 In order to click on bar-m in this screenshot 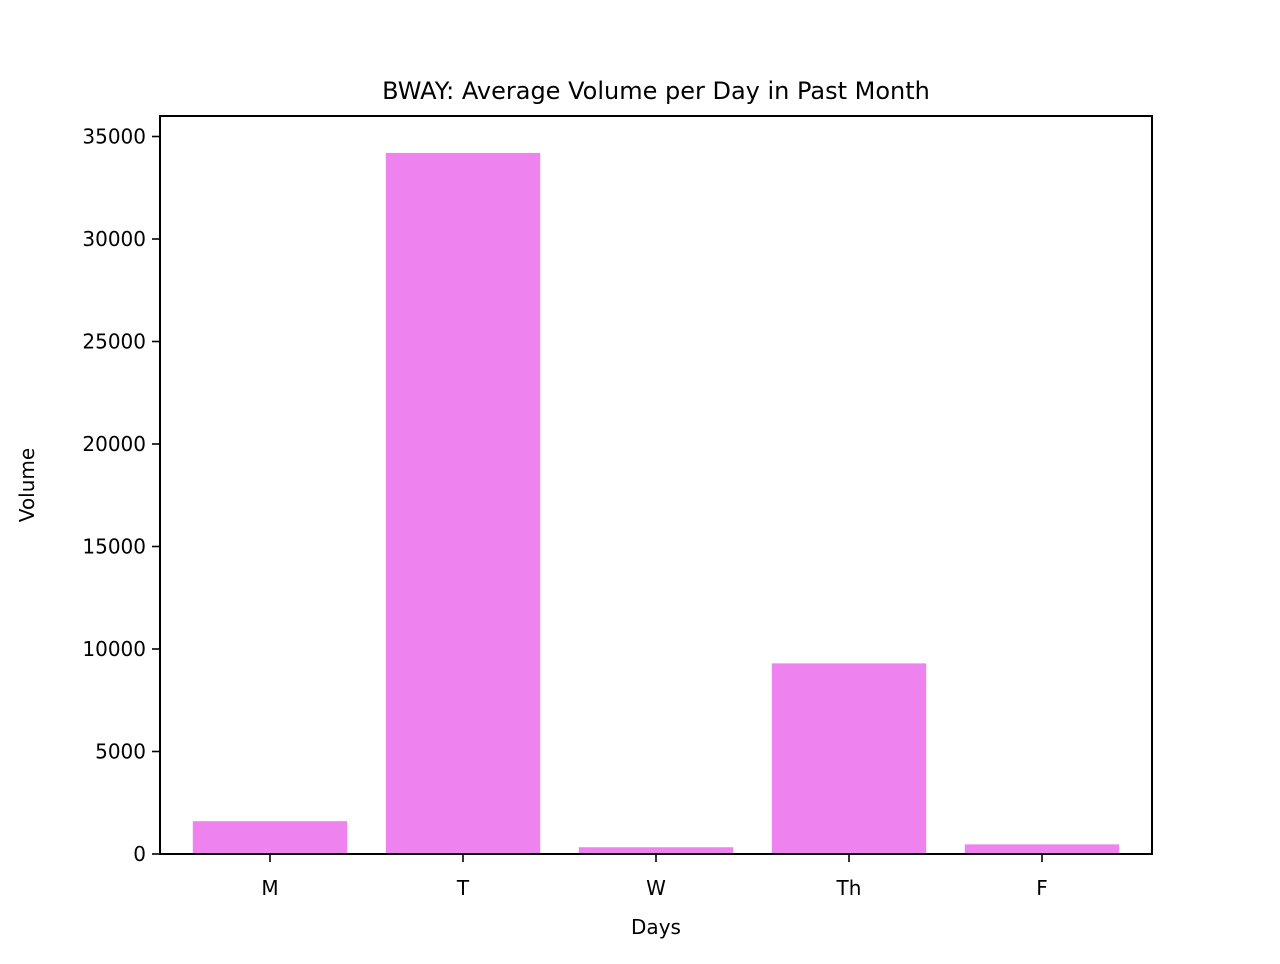, I will do `click(270, 837)`.